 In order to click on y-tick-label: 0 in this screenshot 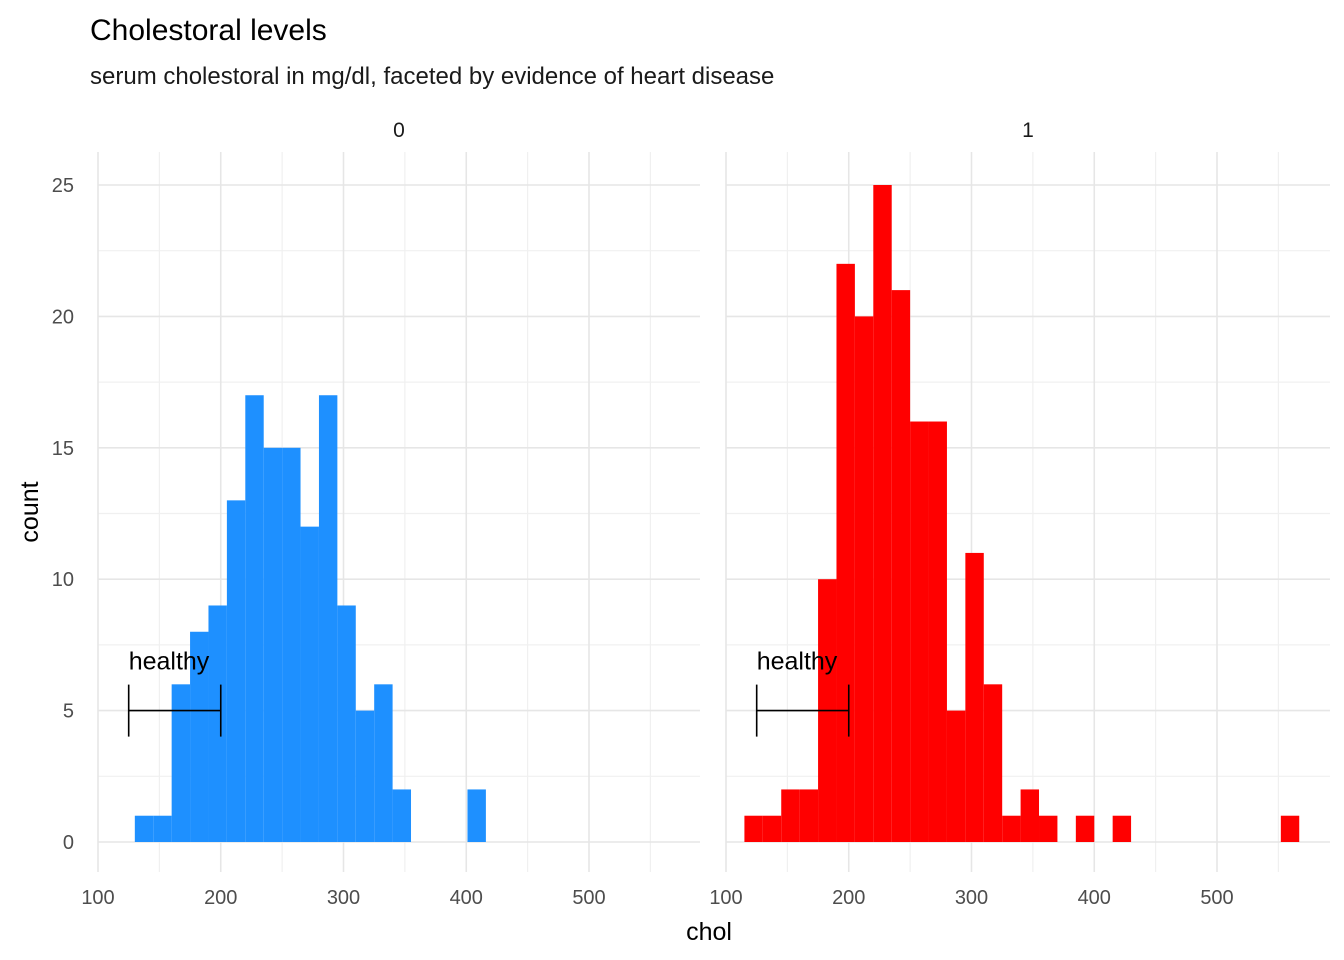, I will do `click(68, 843)`.